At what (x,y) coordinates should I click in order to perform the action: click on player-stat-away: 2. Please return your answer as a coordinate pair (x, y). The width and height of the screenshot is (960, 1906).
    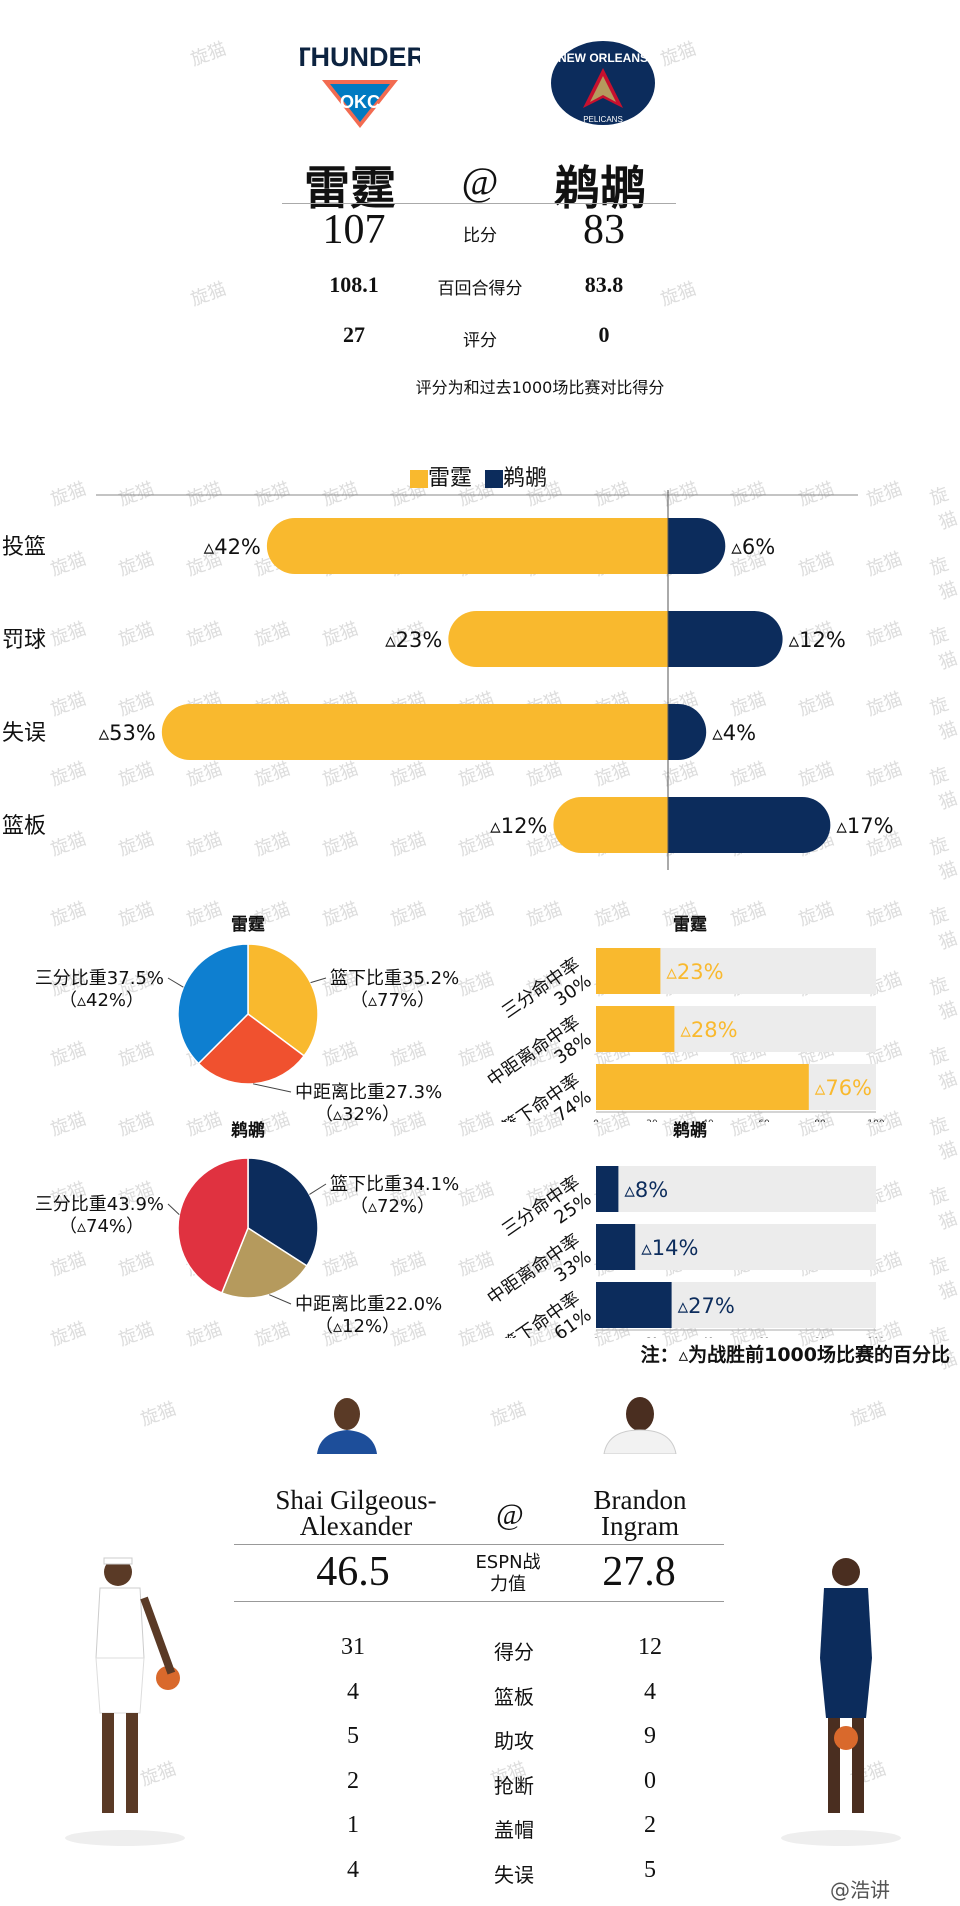
    Looking at the image, I should click on (650, 1825).